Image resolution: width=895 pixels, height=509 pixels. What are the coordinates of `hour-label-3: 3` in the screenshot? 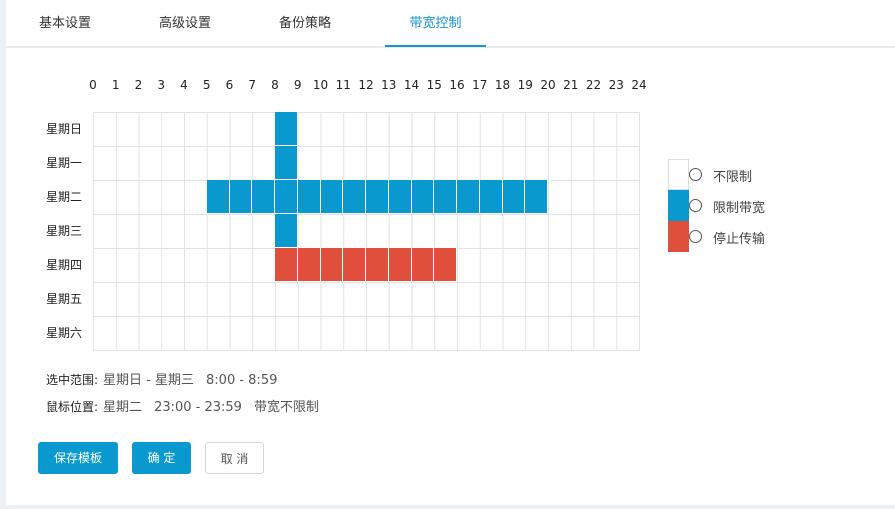 It's located at (161, 85).